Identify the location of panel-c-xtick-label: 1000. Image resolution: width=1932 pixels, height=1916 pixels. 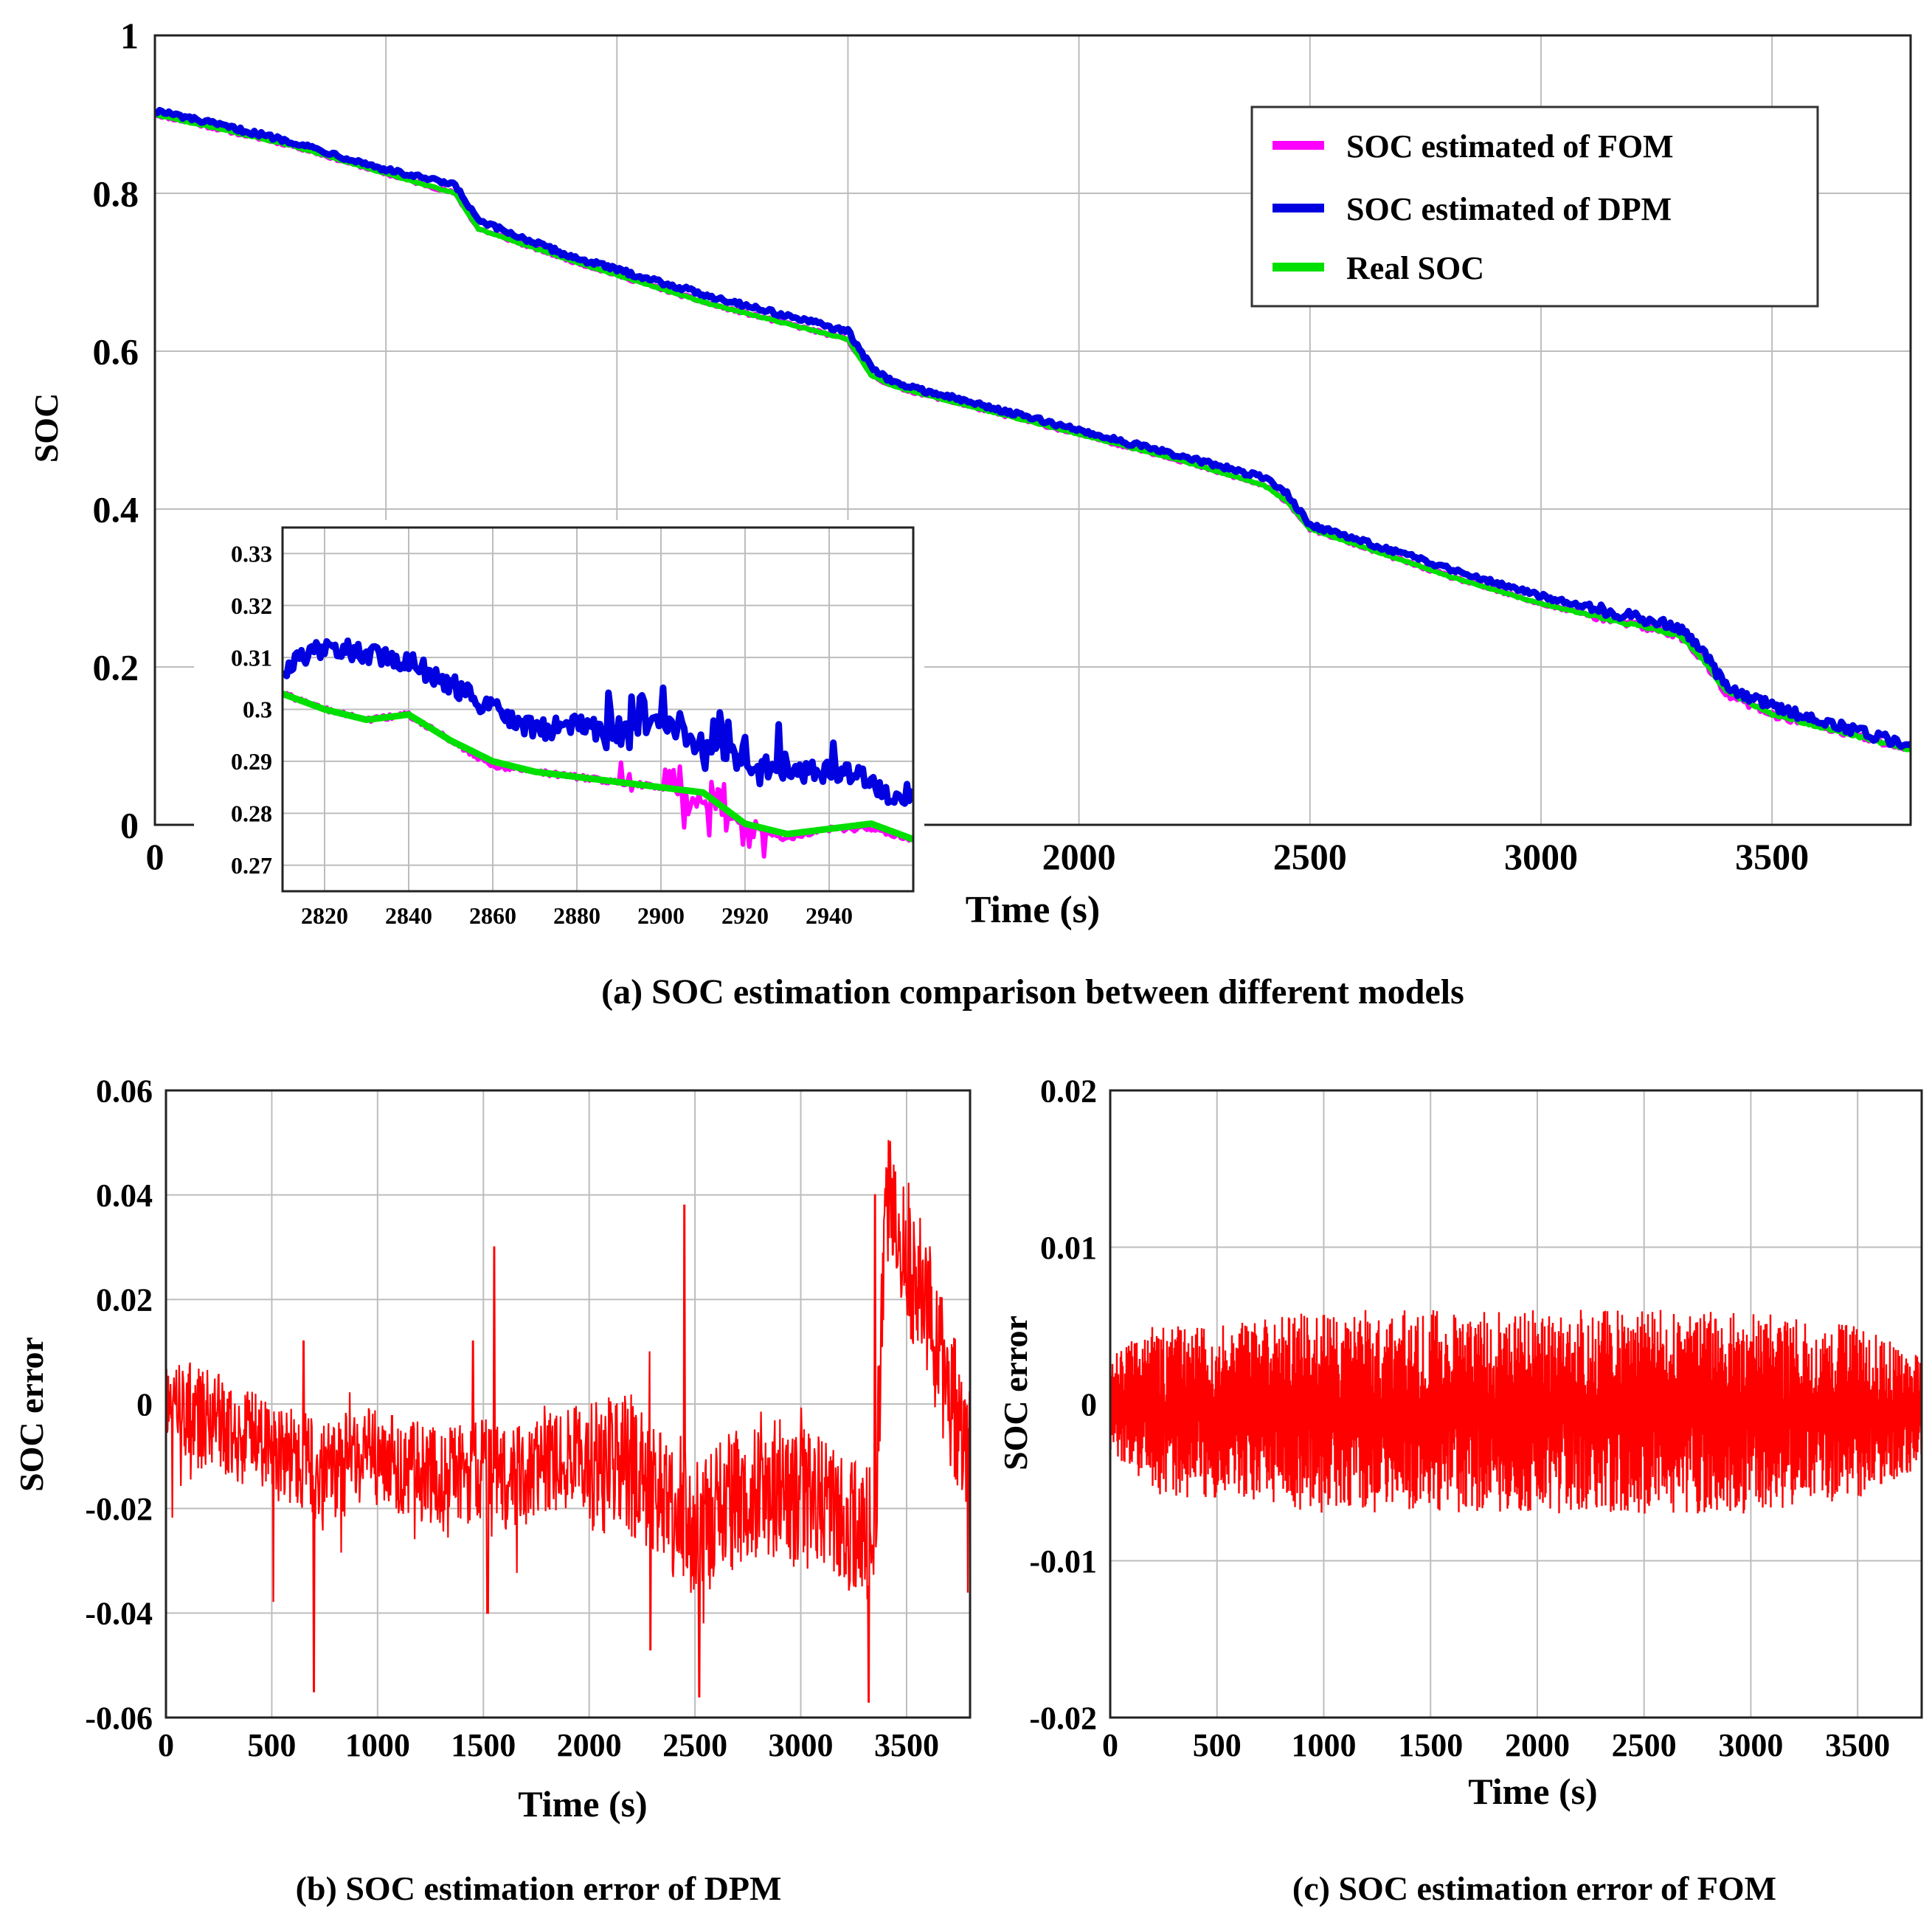
(1324, 1745).